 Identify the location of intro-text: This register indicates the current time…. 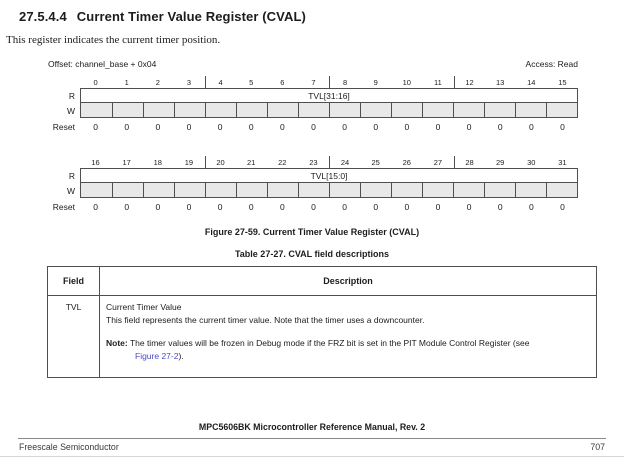
(113, 40).